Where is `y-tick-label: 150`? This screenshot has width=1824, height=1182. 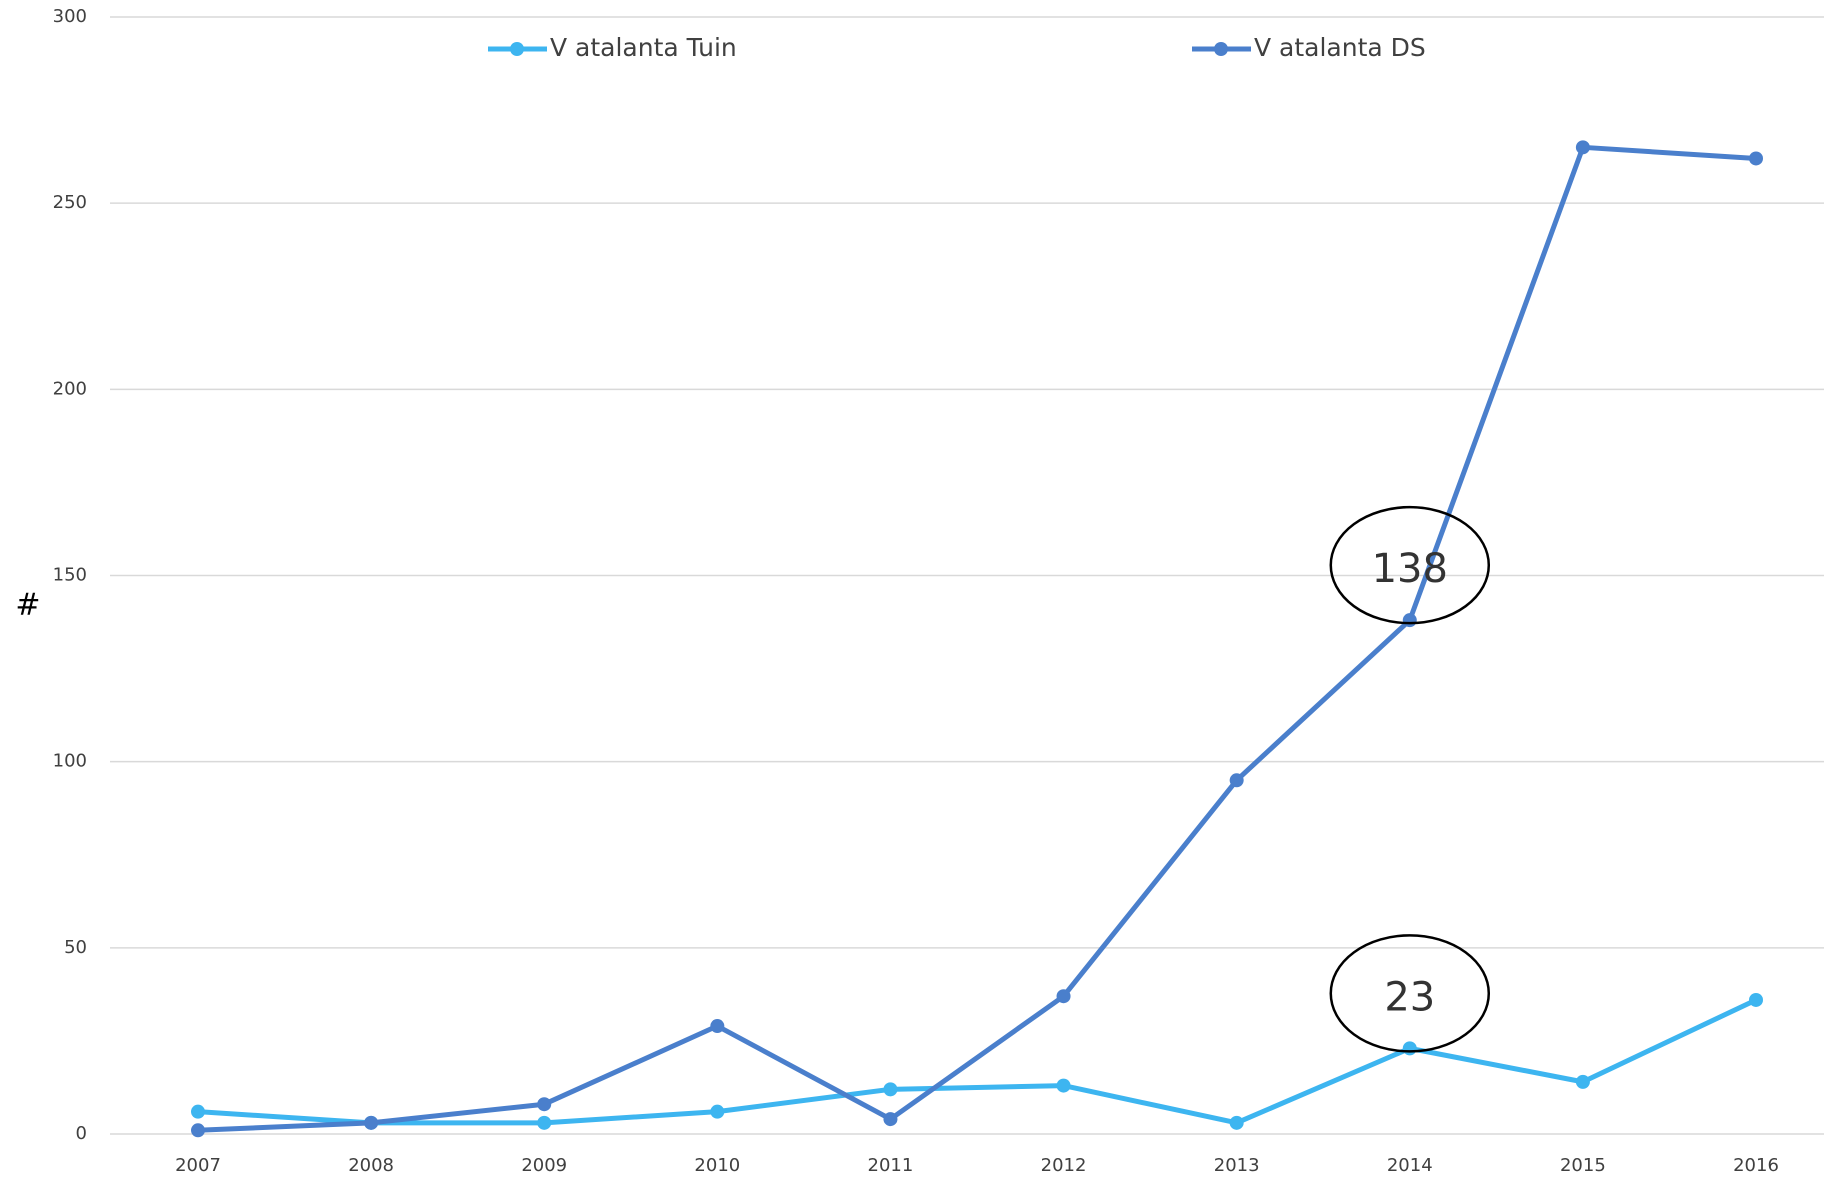 y-tick-label: 150 is located at coordinates (70, 575).